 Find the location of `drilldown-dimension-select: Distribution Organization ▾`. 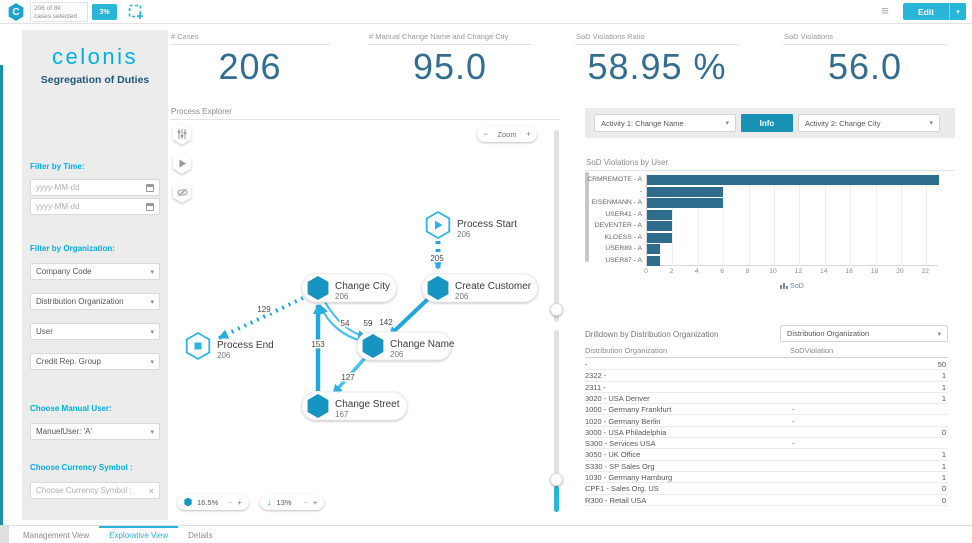

drilldown-dimension-select: Distribution Organization ▾ is located at coordinates (864, 333).